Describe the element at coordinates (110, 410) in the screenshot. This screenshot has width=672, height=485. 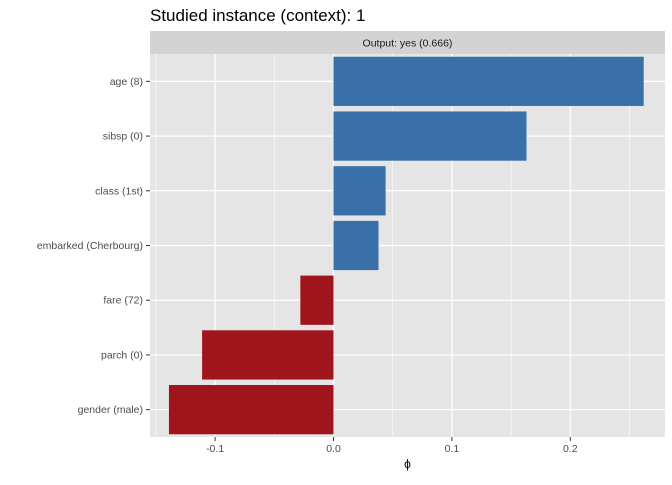
I see `y-tick-label: gender (male)` at that location.